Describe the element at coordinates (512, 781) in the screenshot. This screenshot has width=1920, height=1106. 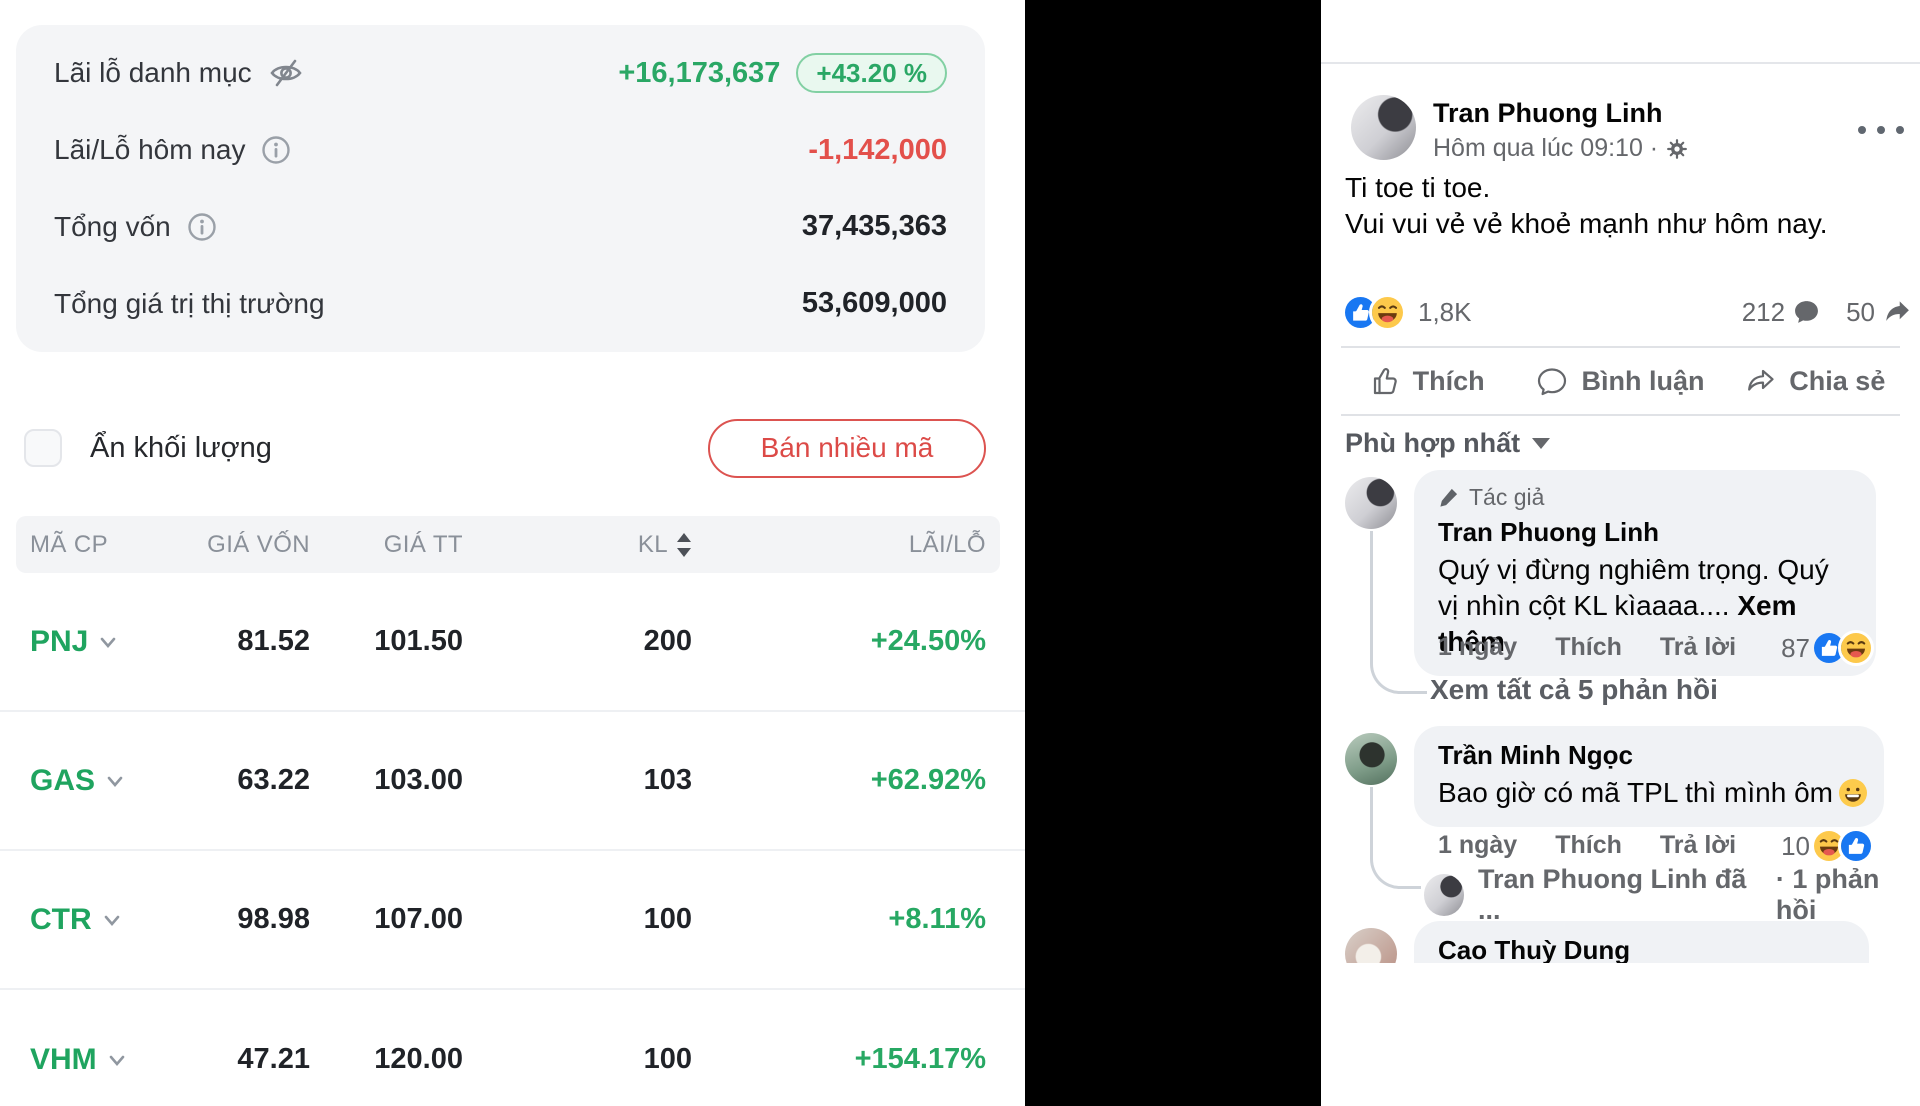
I see `table-row: GAS 63.22 103.00 103 +62.92%` at that location.